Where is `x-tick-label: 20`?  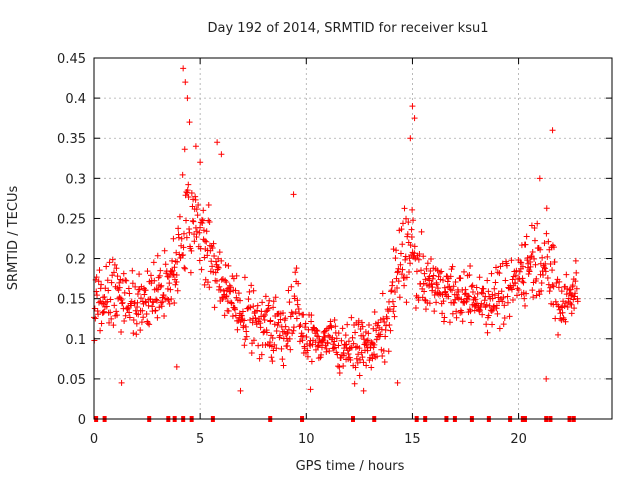 x-tick-label: 20 is located at coordinates (518, 439).